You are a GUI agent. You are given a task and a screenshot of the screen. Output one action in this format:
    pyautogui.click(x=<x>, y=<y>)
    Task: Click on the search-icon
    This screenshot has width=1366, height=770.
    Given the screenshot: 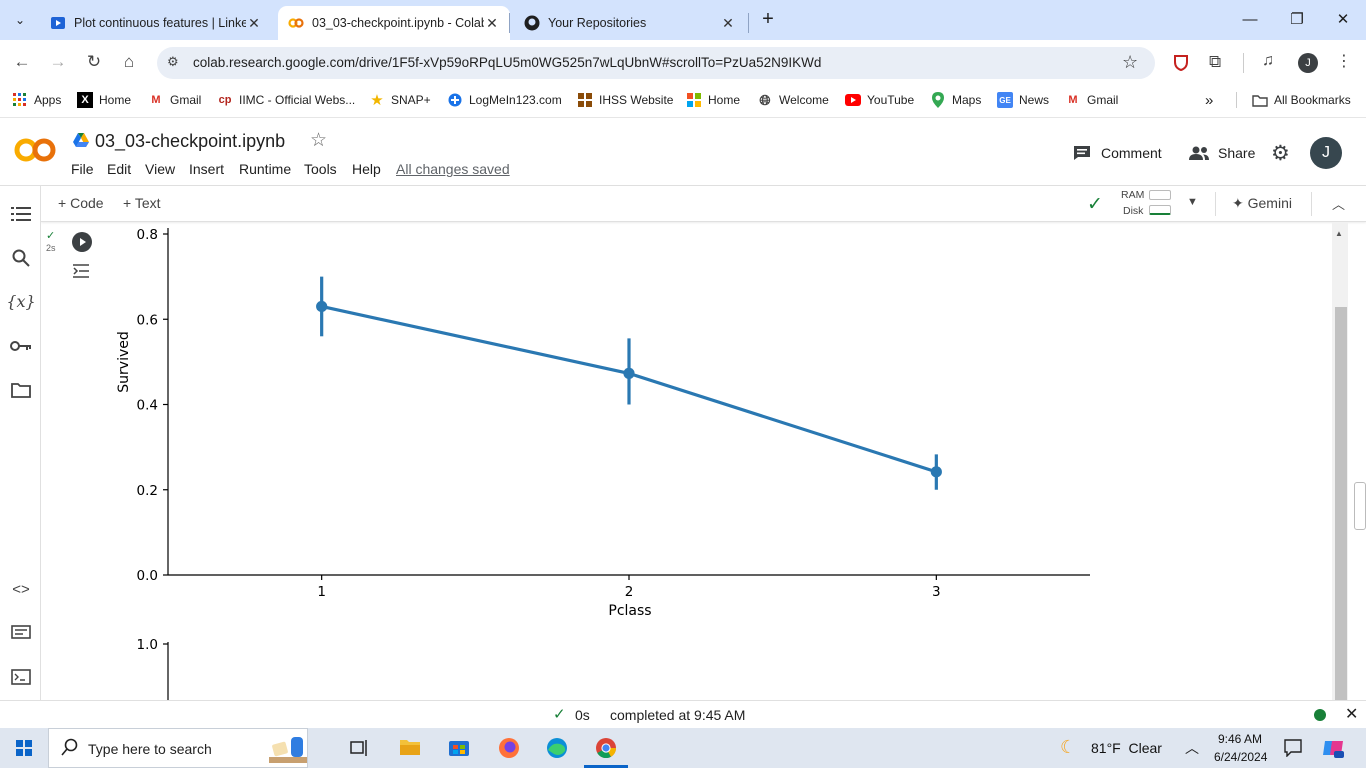 What is the action you would take?
    pyautogui.click(x=21, y=258)
    